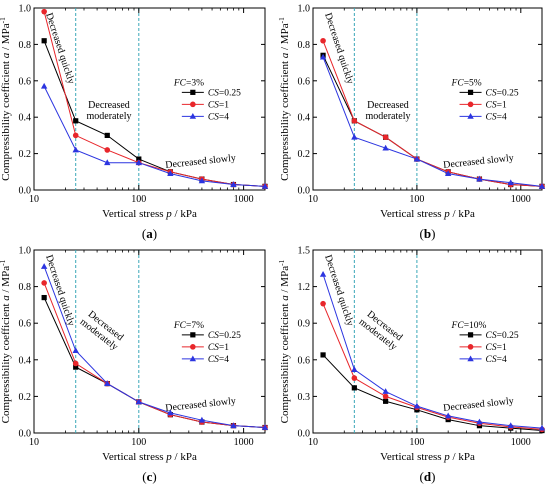 The width and height of the screenshot is (550, 492). What do you see at coordinates (195, 326) in the screenshot?
I see `legend-title-value: =7%` at bounding box center [195, 326].